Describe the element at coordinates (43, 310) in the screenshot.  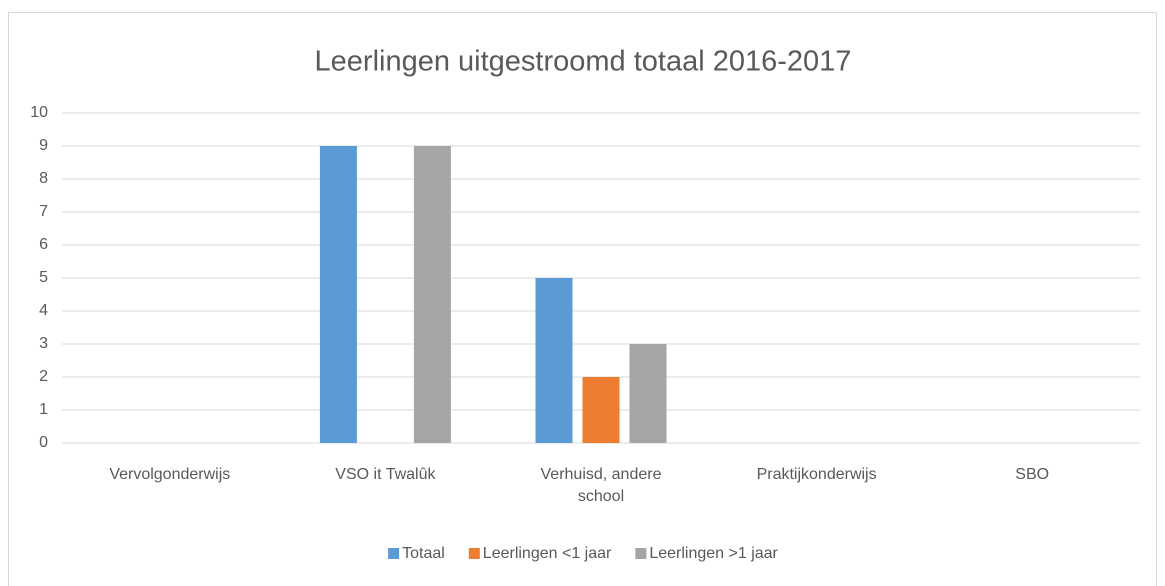
I see `y-tick-label: 4` at that location.